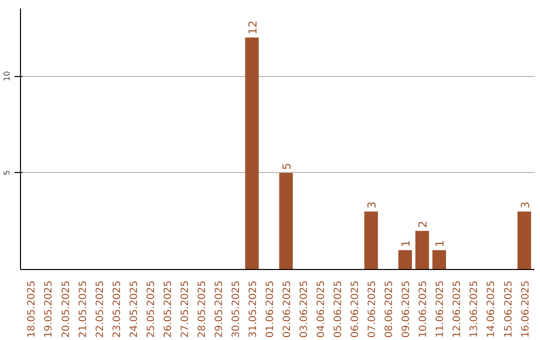 Image resolution: width=540 pixels, height=340 pixels. What do you see at coordinates (322, 309) in the screenshot?
I see `x-tick-label: 04.06.2025` at bounding box center [322, 309].